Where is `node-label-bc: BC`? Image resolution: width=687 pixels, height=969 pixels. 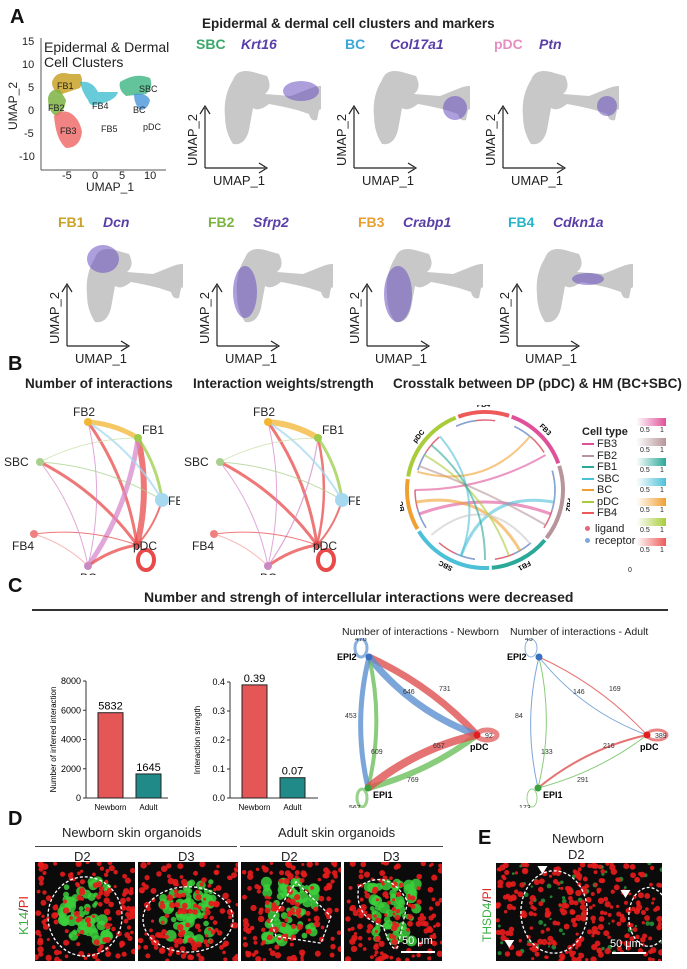
node-label-bc: BC is located at coordinates (88, 573).